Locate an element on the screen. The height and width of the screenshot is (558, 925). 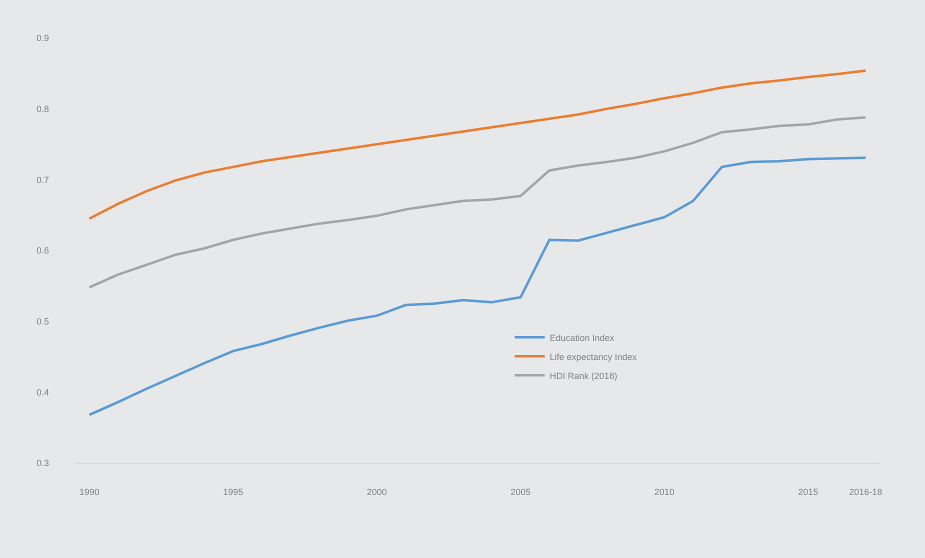
x-tick-label: 1990 is located at coordinates (89, 491).